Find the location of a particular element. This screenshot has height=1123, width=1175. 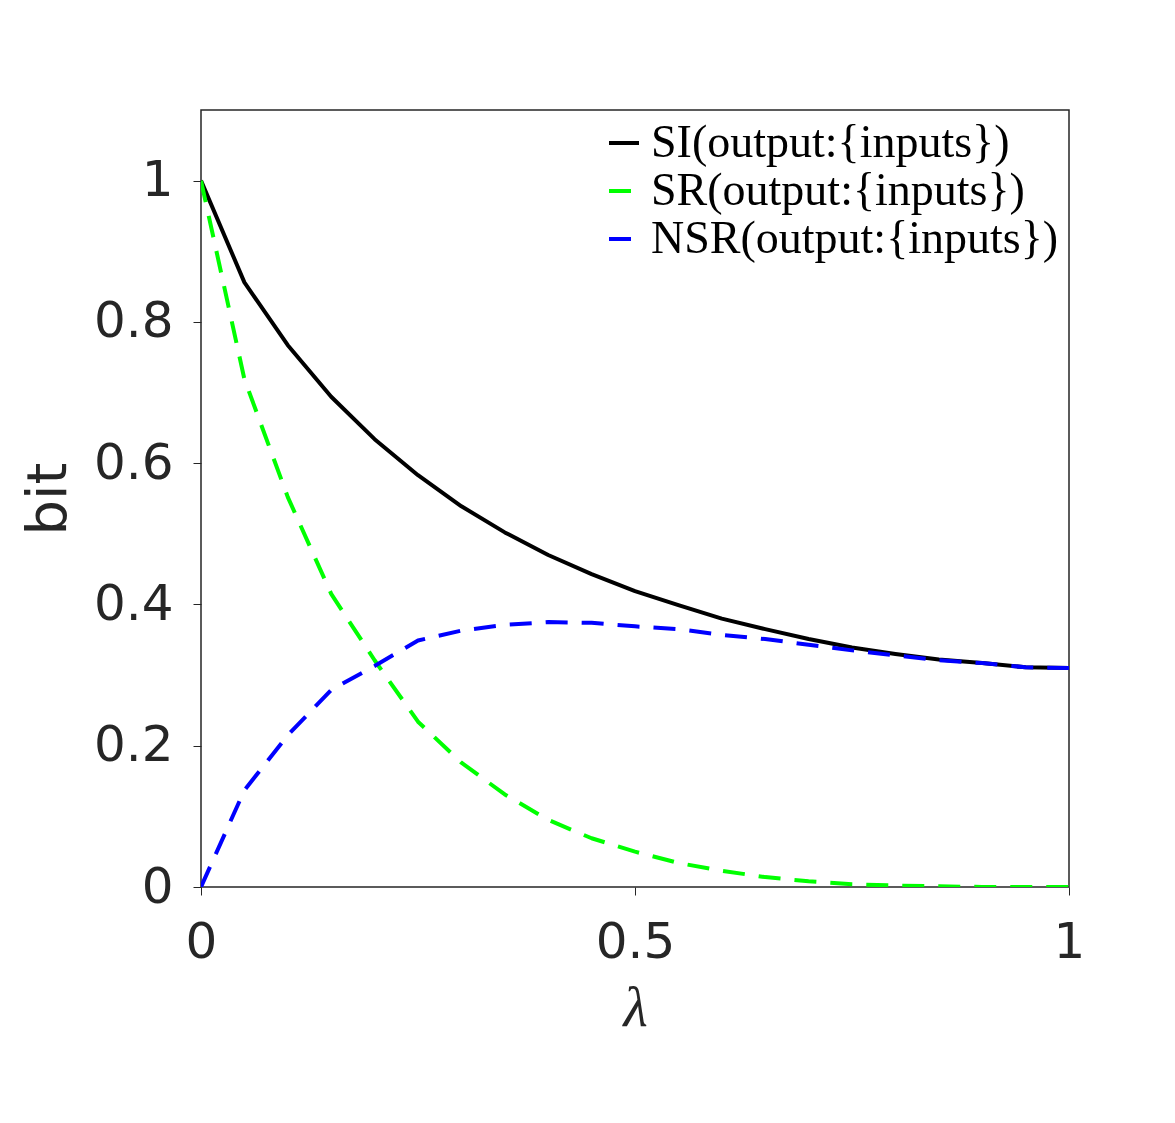

x-tick-label: 0.5 is located at coordinates (635, 940).